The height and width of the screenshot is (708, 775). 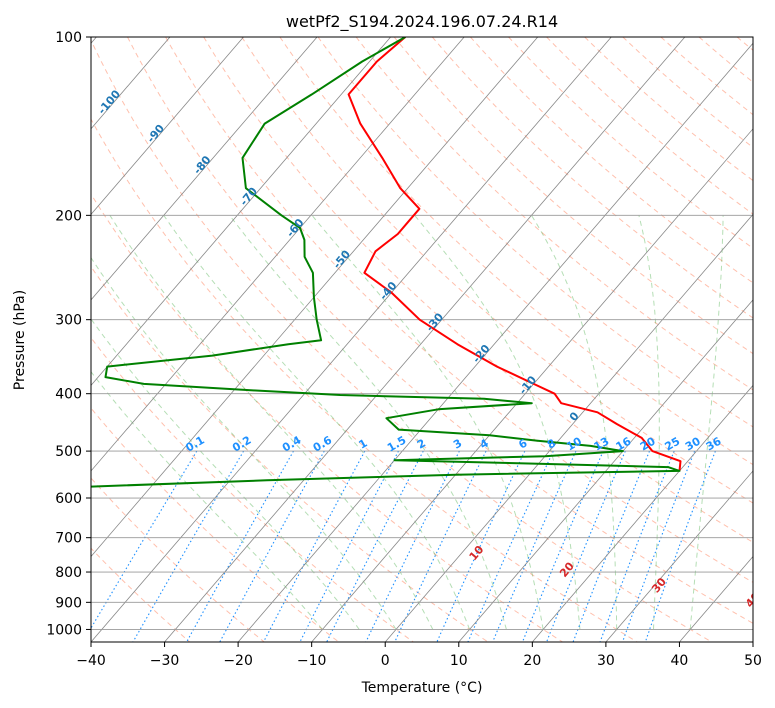 What do you see at coordinates (68, 573) in the screenshot?
I see `y-tick-label: 800` at bounding box center [68, 573].